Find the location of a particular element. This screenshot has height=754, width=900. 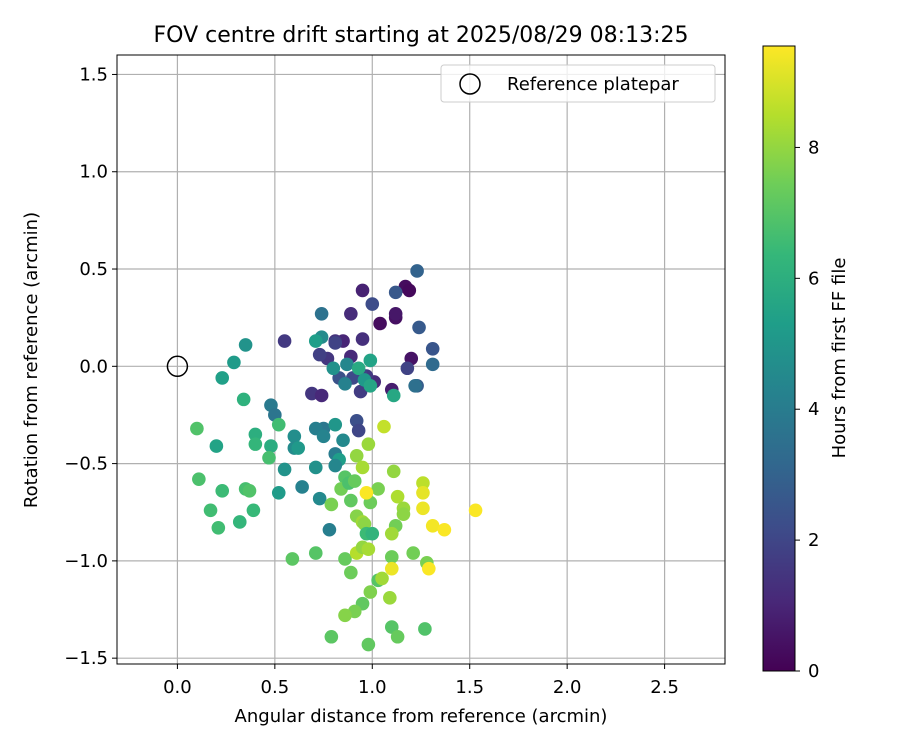

y-tick-label-3: 0.0 is located at coordinates (93, 366).